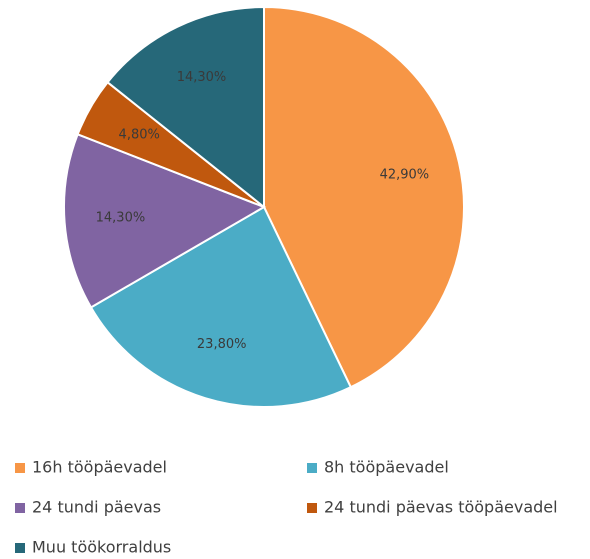  What do you see at coordinates (101, 547) in the screenshot?
I see `legend-label: Muu töökorraldus` at bounding box center [101, 547].